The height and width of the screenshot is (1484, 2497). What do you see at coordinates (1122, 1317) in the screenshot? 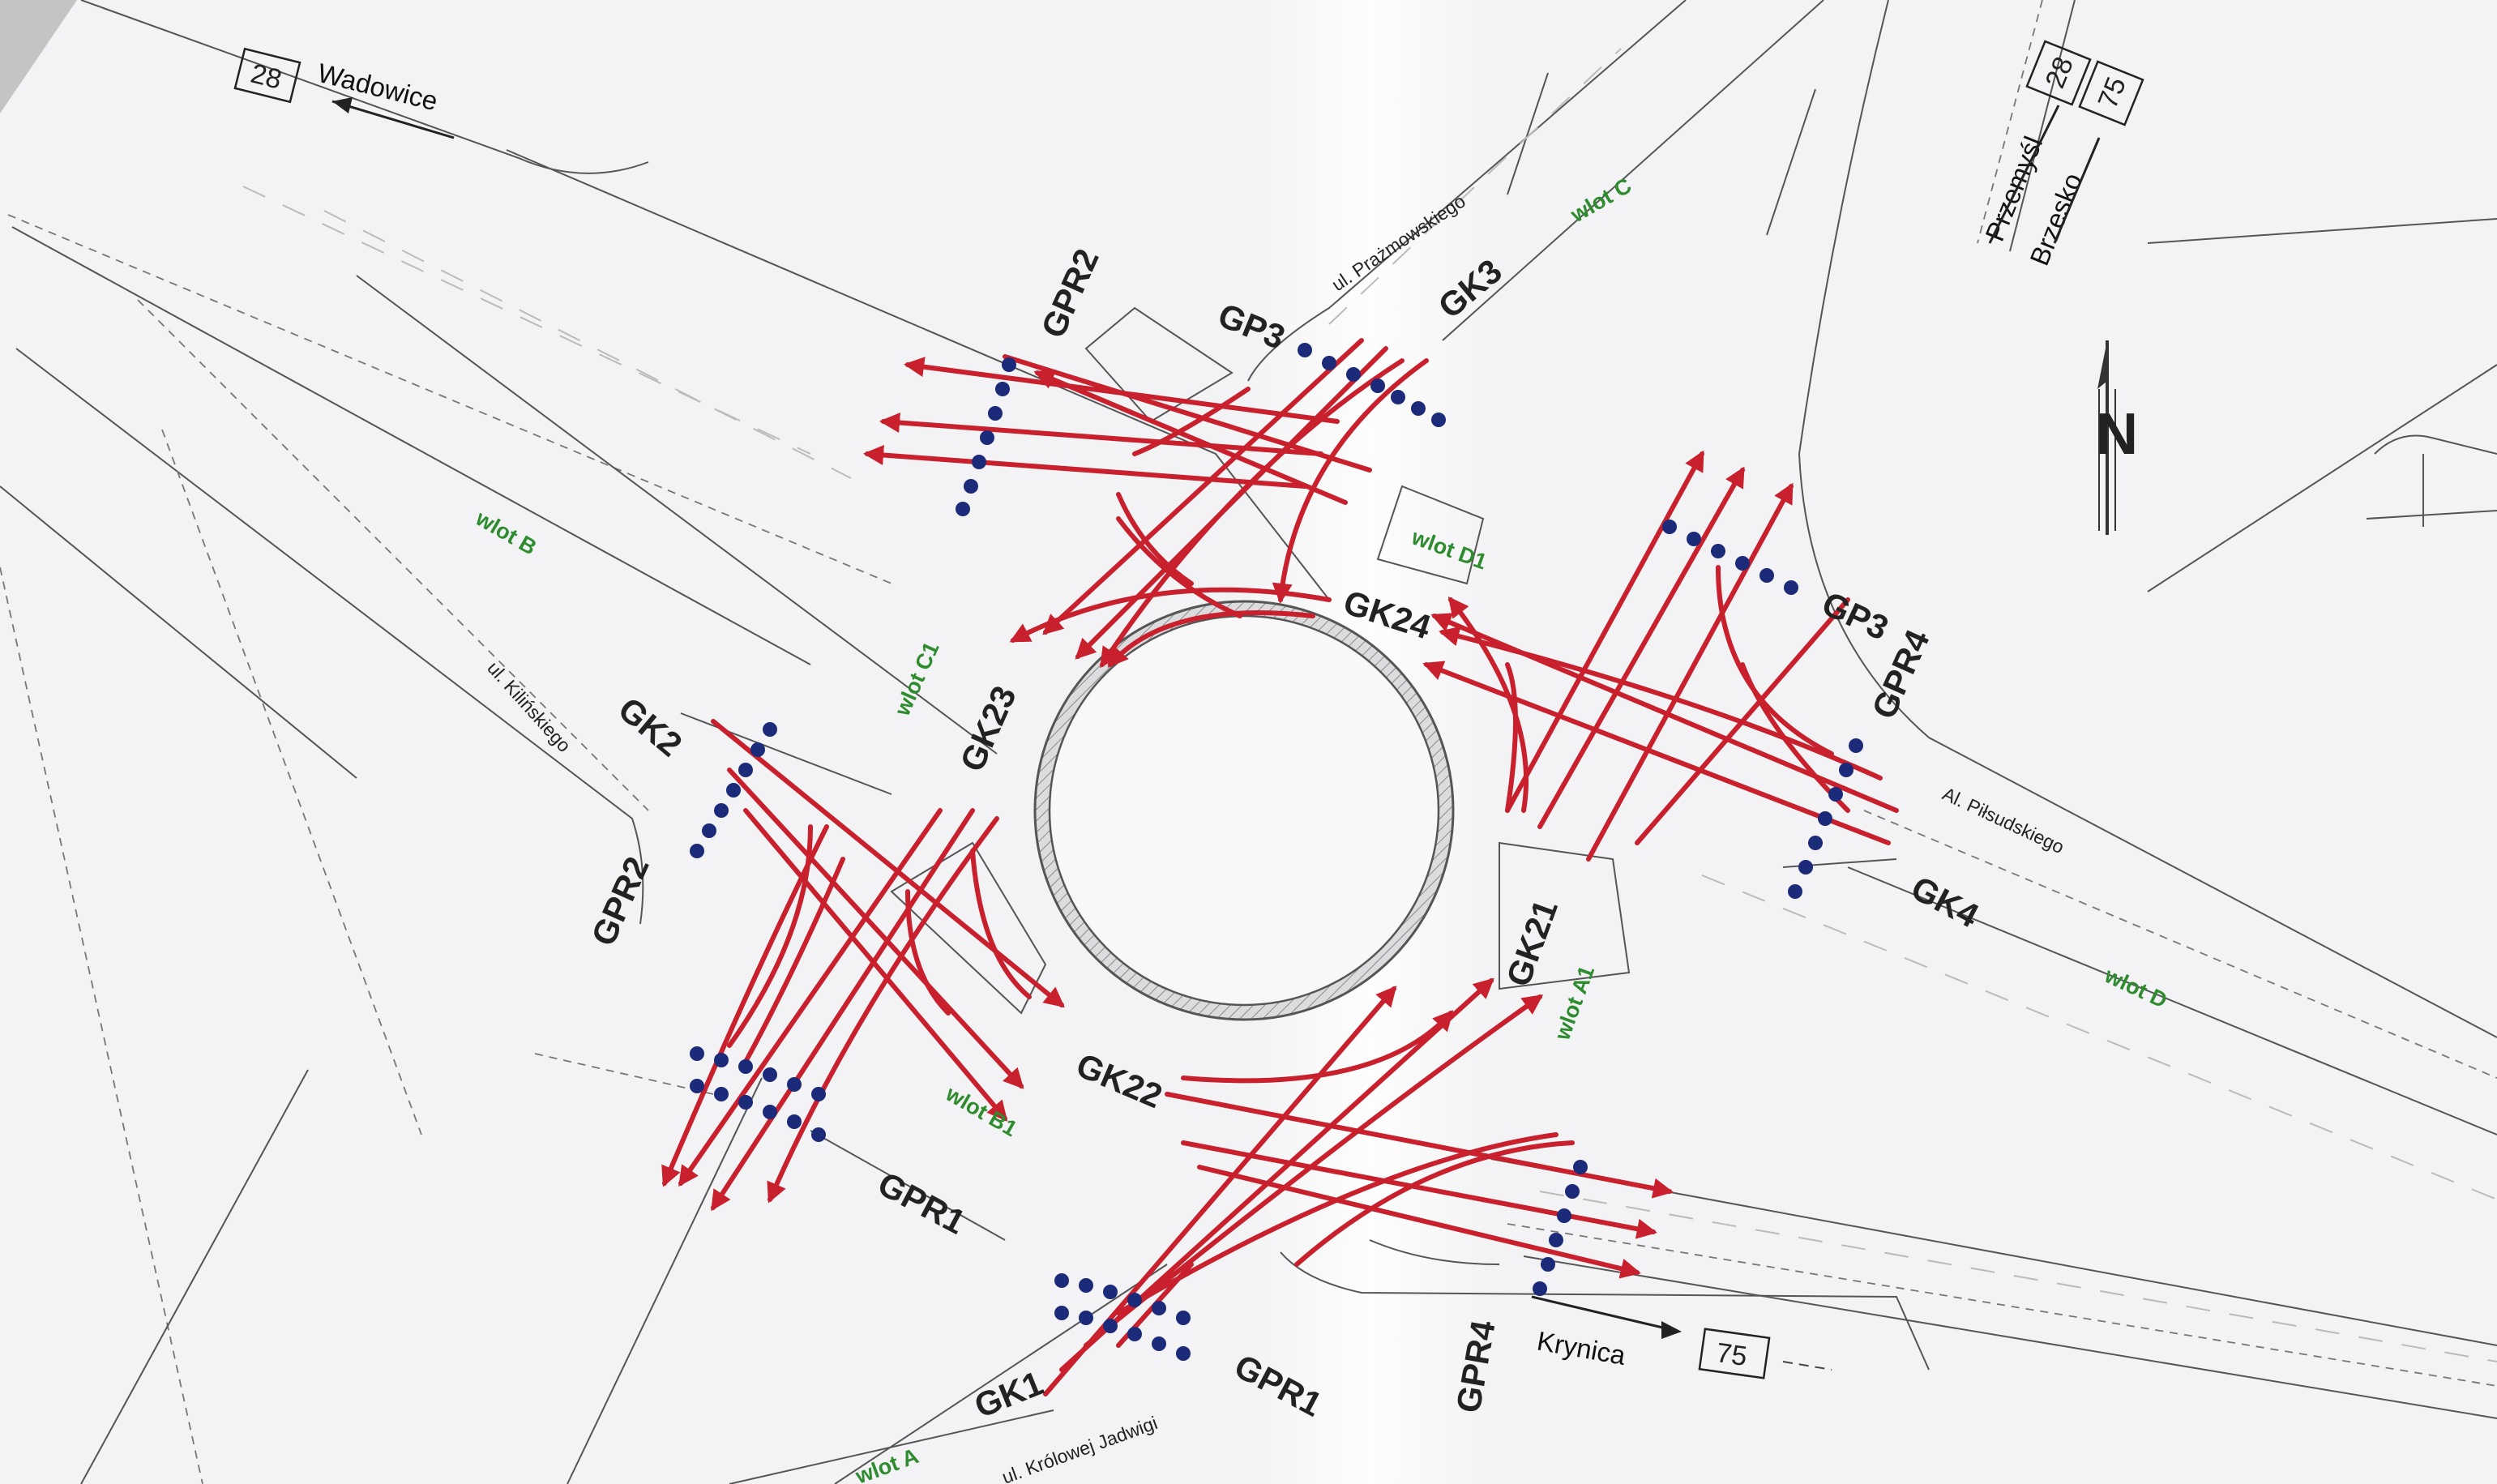
I see `detector-gpr1-south` at bounding box center [1122, 1317].